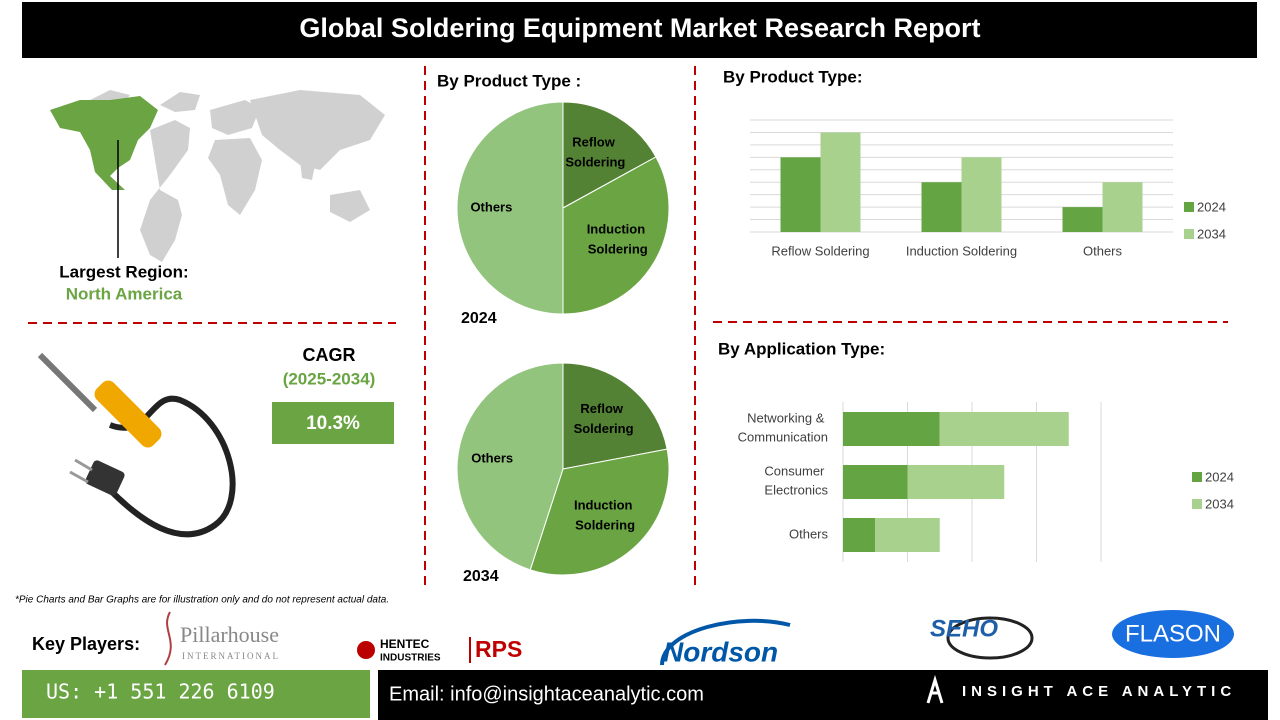  I want to click on logo: INDUSTRIES, so click(410, 658).